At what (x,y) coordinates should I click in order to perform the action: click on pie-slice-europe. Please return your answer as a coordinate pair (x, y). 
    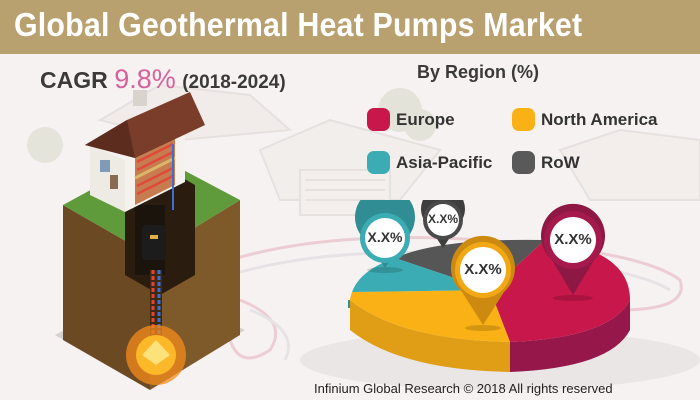
    Looking at the image, I should click on (560, 291).